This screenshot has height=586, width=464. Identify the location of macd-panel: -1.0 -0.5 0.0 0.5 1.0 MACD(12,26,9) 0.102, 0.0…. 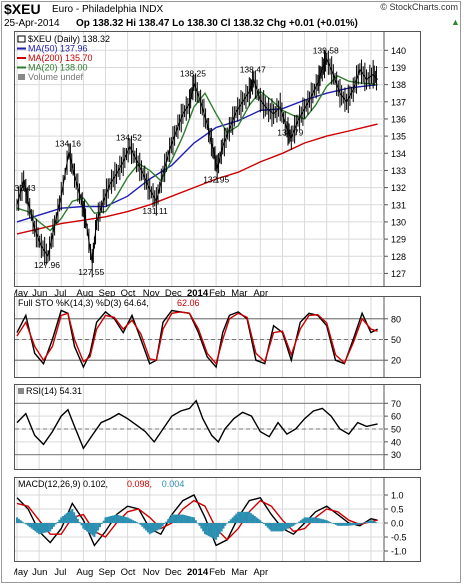
(217, 519).